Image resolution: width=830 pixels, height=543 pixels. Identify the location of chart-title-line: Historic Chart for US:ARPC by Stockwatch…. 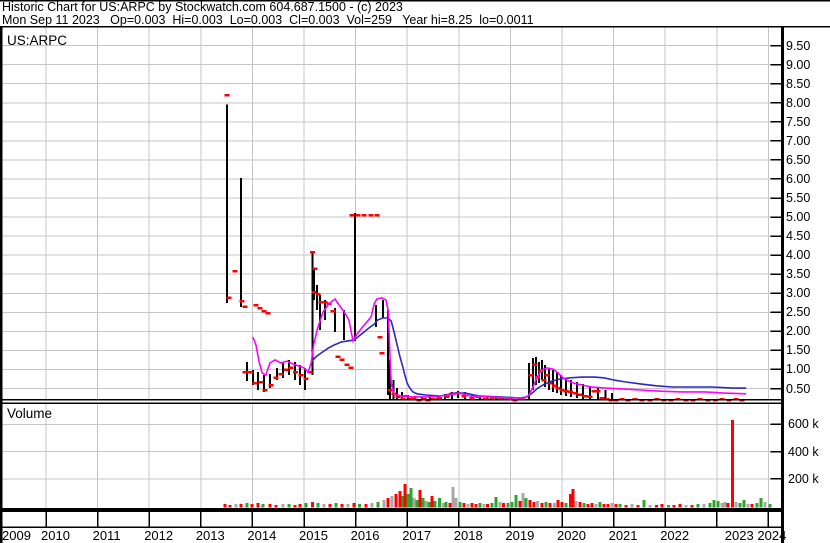
(202, 7).